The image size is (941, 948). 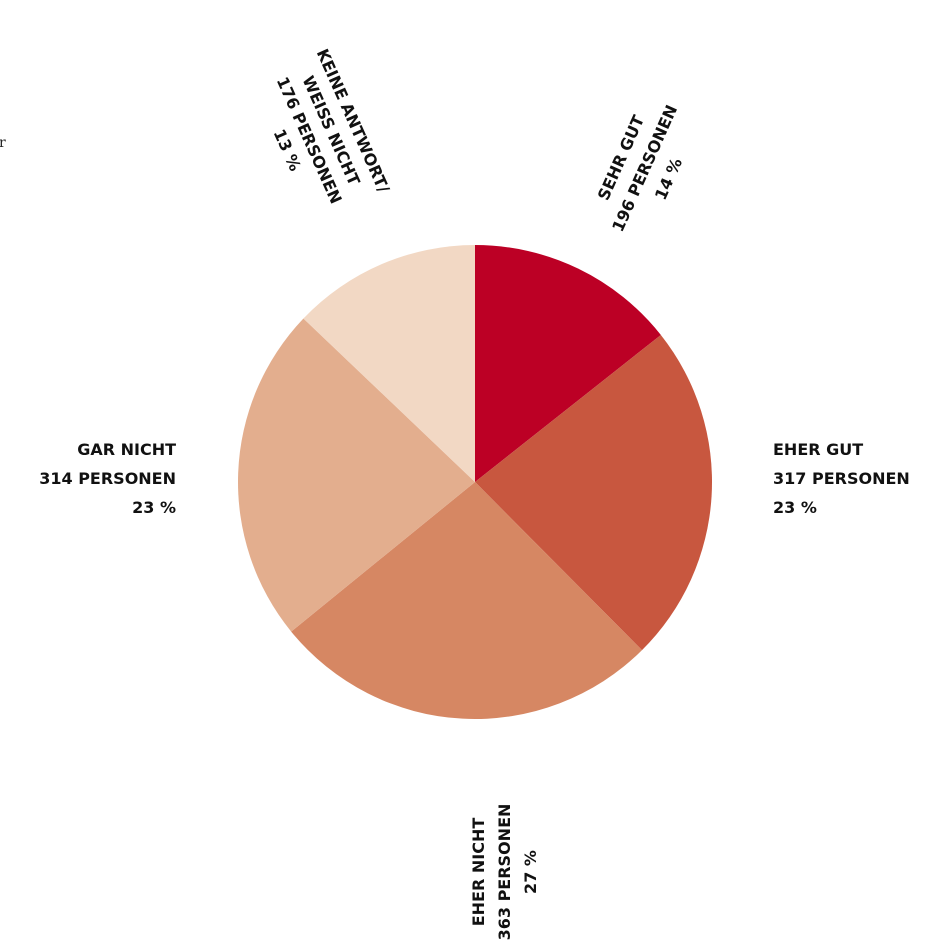 I want to click on pie-slice-eher-gut, so click(x=594, y=492).